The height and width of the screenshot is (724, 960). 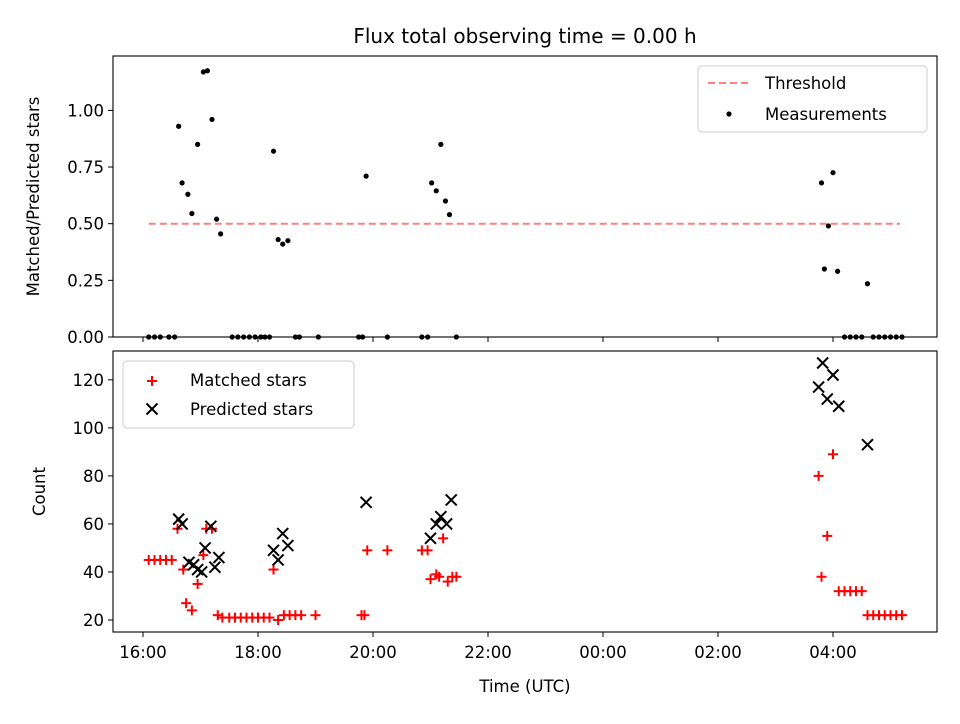 What do you see at coordinates (248, 380) in the screenshot?
I see `legend-matched-label: Matched stars` at bounding box center [248, 380].